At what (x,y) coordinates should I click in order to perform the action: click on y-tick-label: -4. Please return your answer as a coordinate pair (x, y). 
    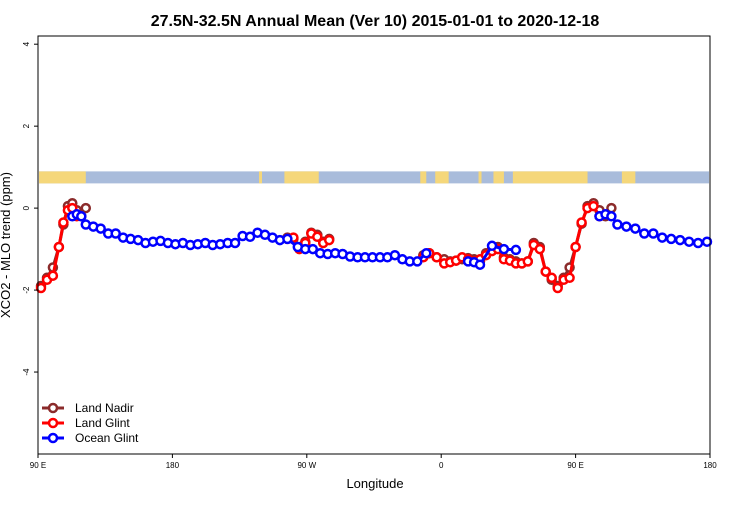
    Looking at the image, I should click on (26, 372).